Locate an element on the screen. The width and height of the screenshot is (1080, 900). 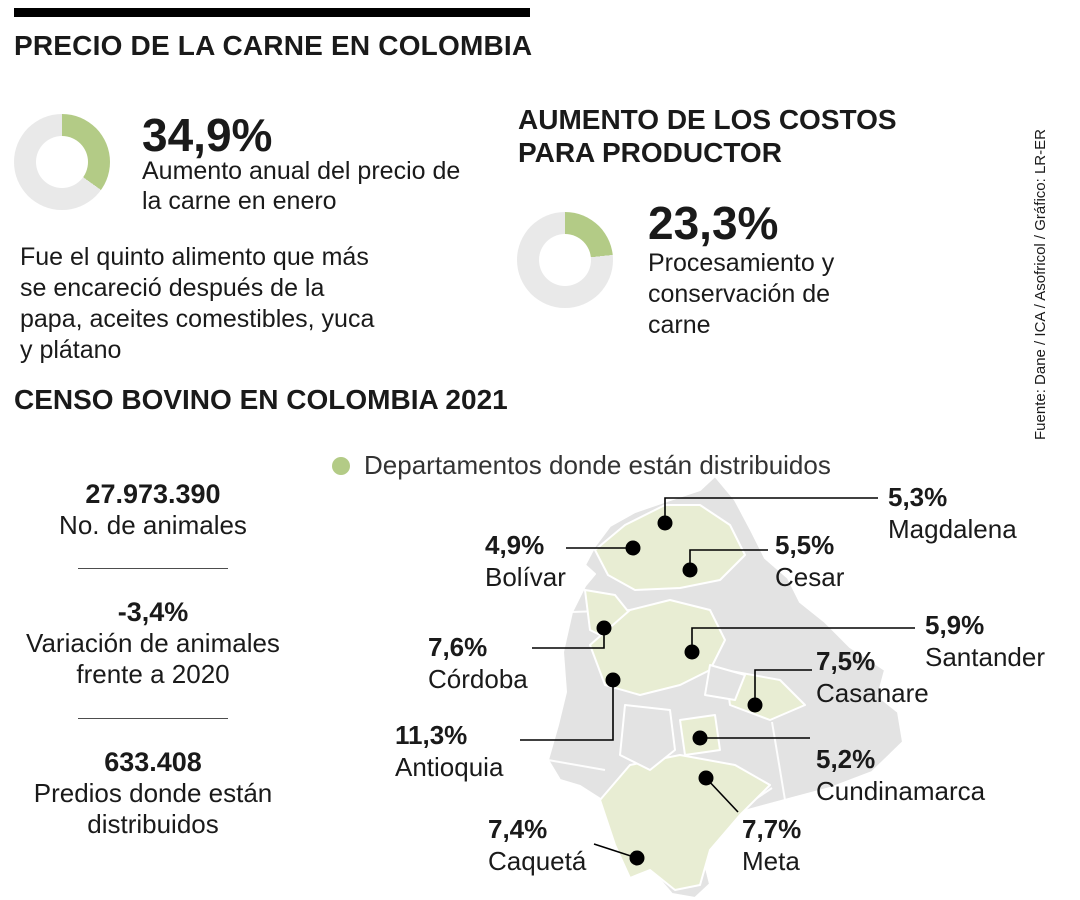
map-marker-magdalena is located at coordinates (665, 523).